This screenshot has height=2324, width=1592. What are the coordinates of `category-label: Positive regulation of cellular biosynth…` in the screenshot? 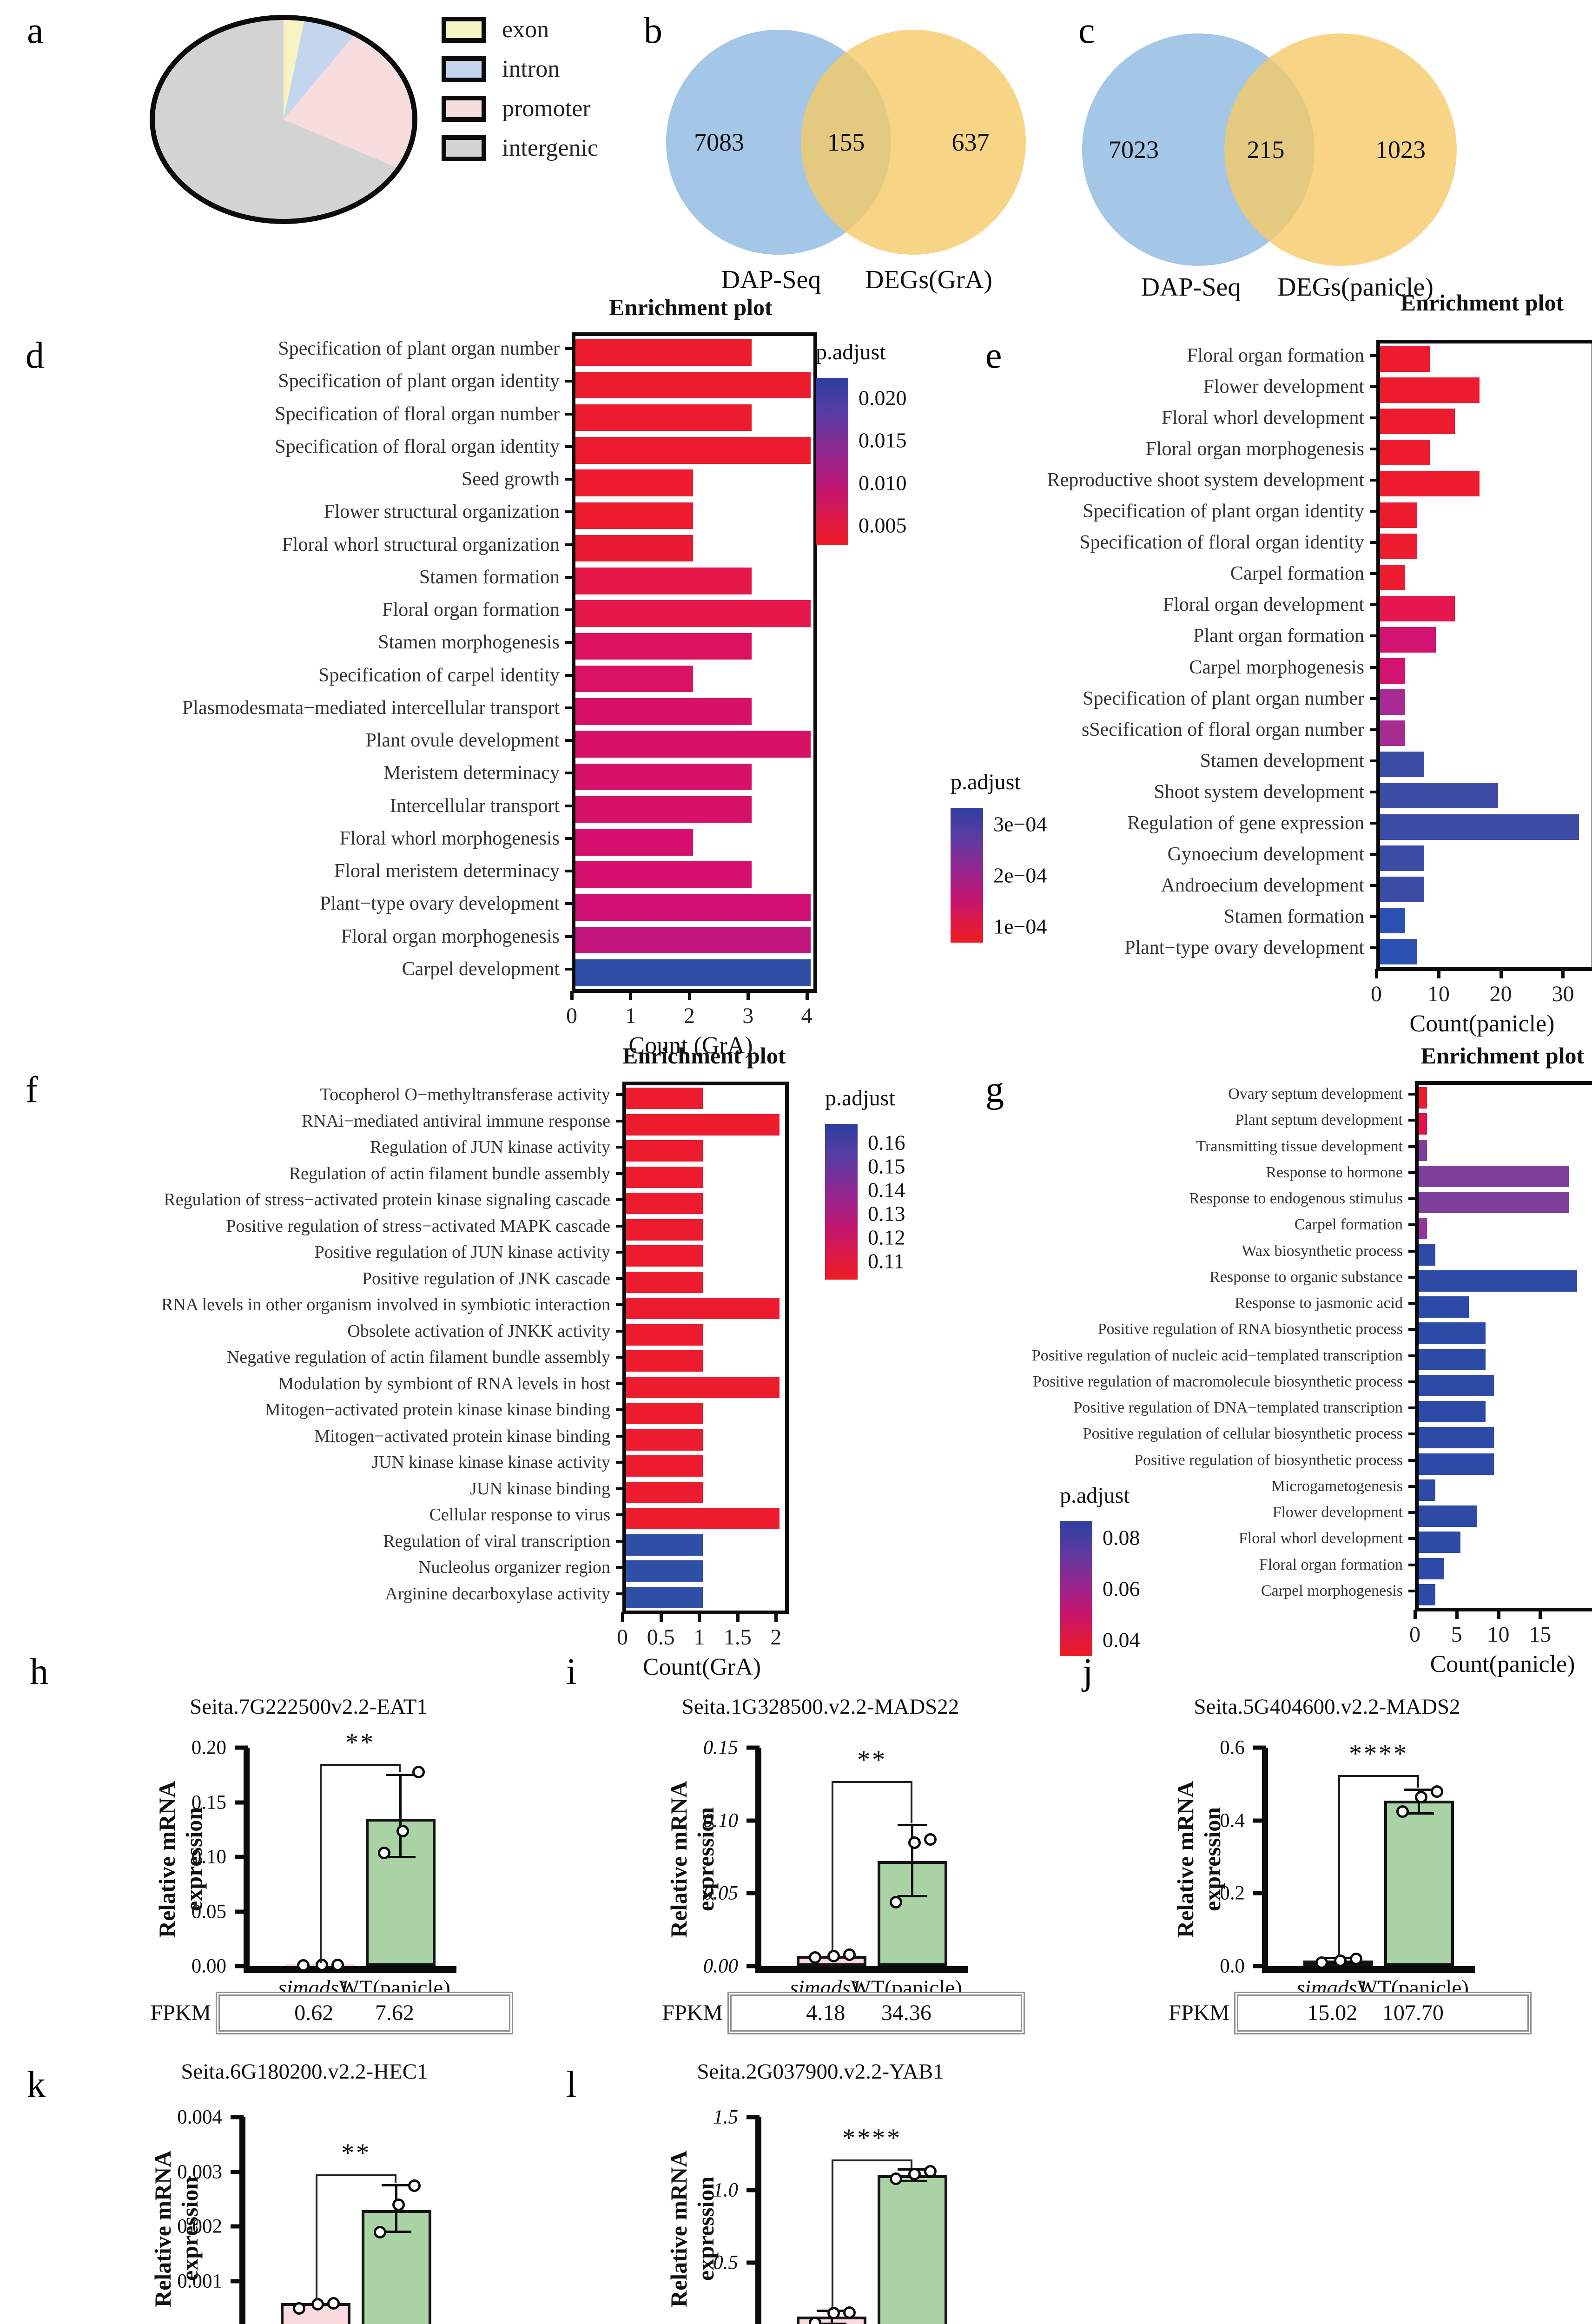 It's located at (1243, 1434).